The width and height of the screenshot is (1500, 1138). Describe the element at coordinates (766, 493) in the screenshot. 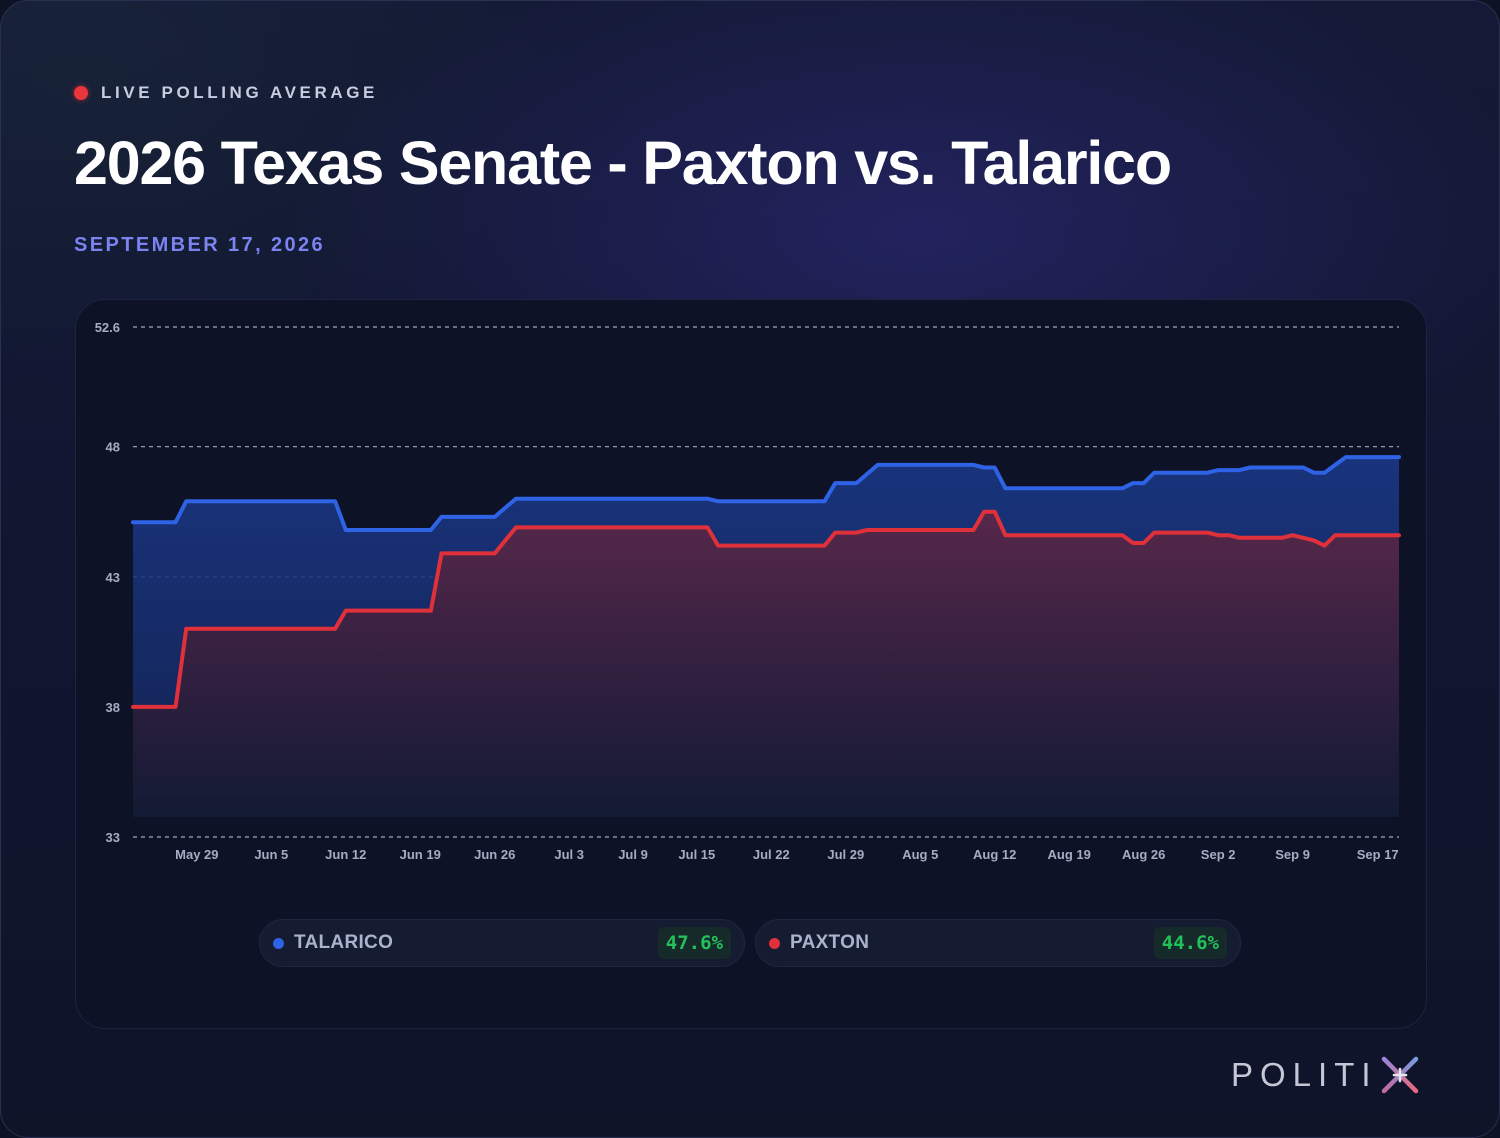

I see `talarico-series-line` at that location.